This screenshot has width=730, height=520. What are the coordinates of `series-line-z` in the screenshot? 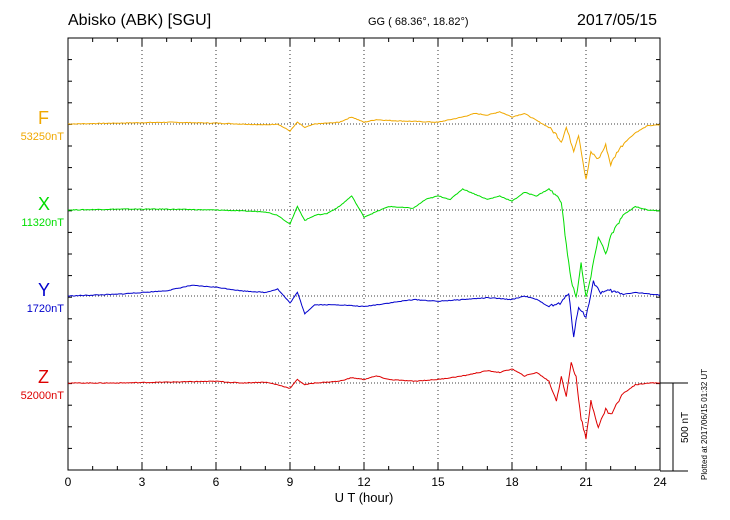 It's located at (364, 401).